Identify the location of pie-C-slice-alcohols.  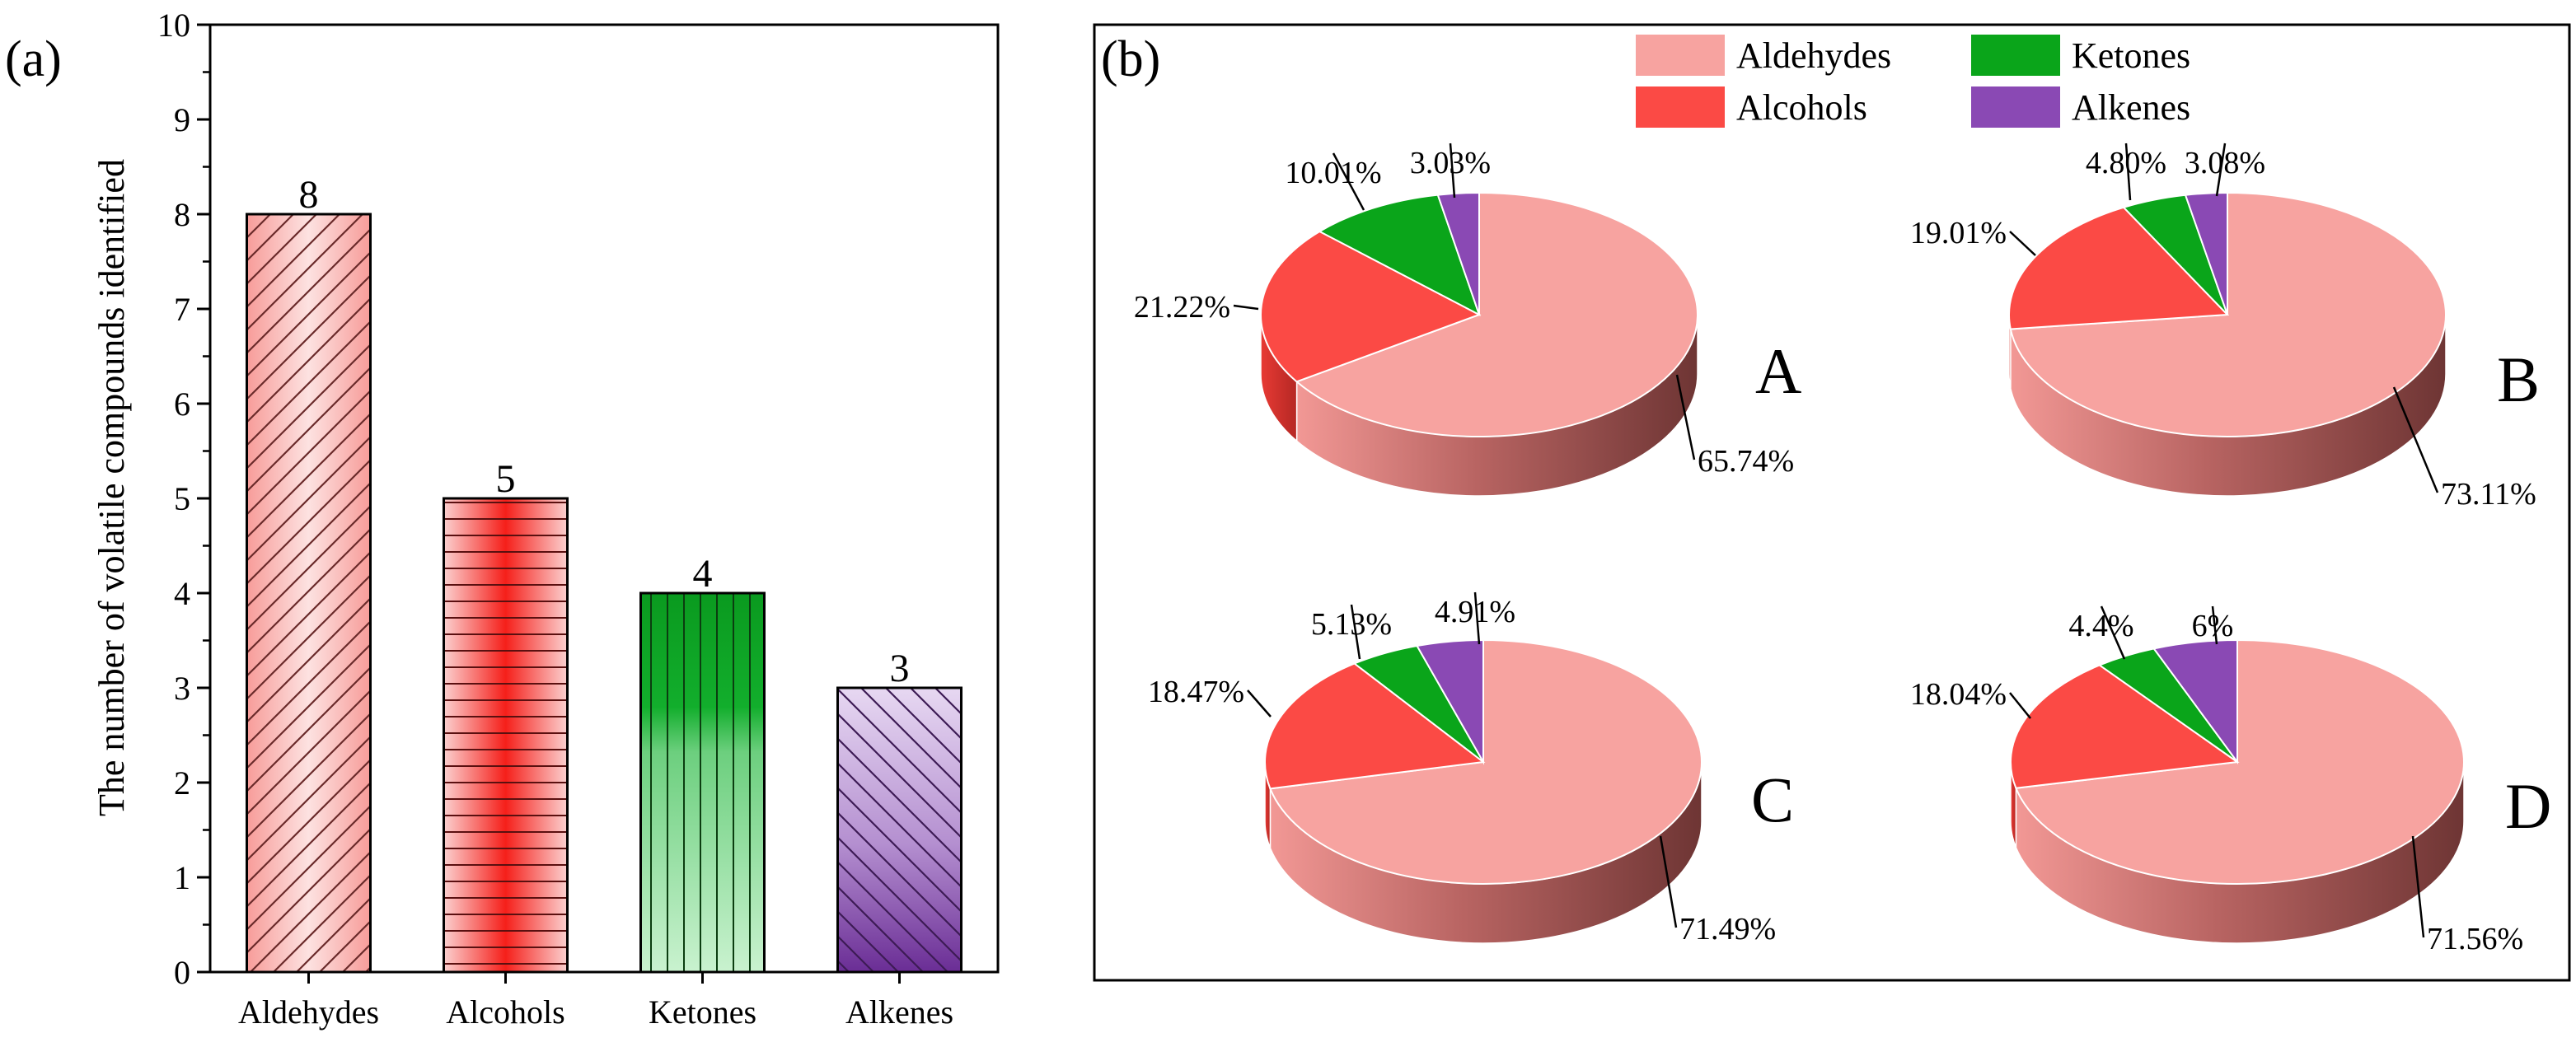
(1375, 726).